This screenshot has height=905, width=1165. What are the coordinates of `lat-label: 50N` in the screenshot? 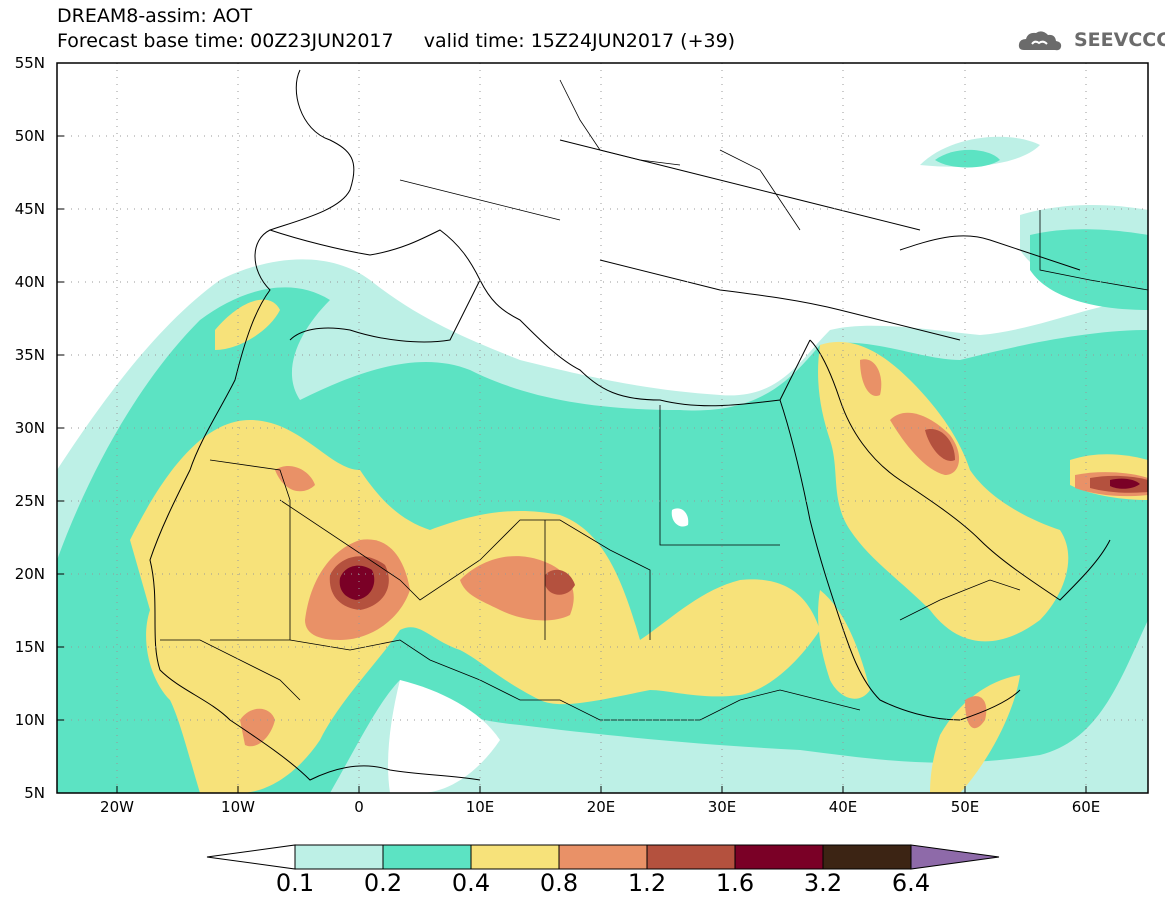 It's located at (30, 136).